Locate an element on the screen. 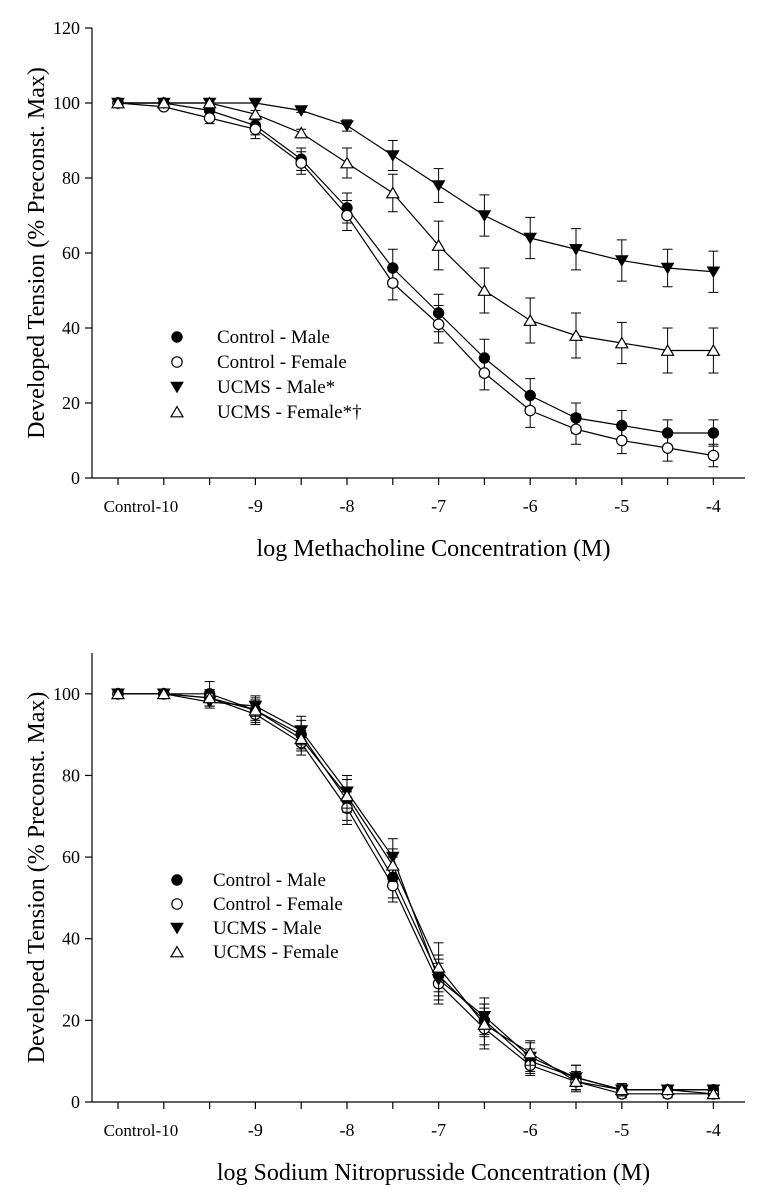 This screenshot has height=1200, width=776. legend-label: UCMS - Female is located at coordinates (276, 952).